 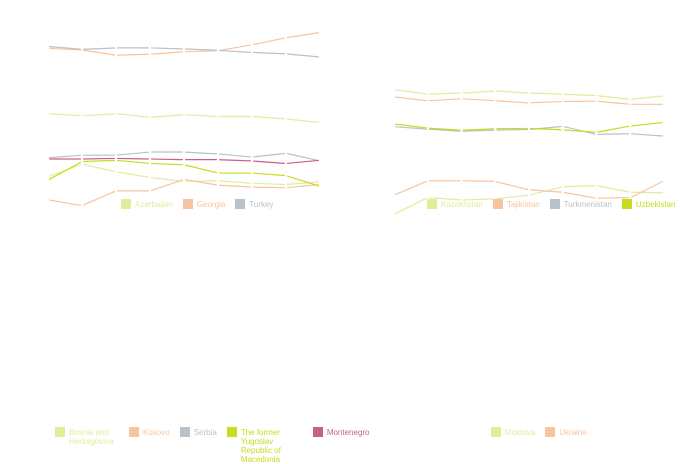 What do you see at coordinates (656, 204) in the screenshot?
I see `legend-label: Uzbekistan` at bounding box center [656, 204].